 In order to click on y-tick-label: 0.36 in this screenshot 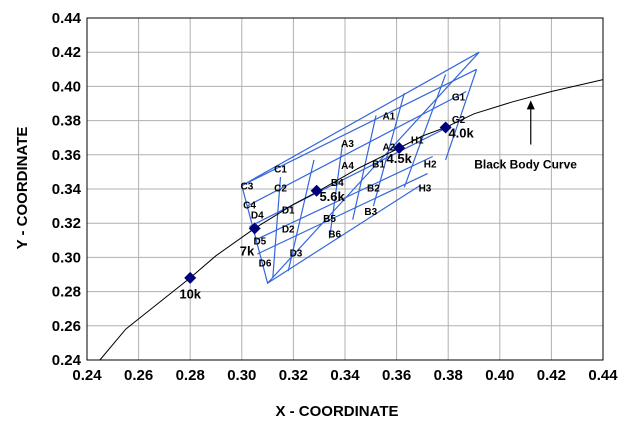, I will do `click(66, 155)`.